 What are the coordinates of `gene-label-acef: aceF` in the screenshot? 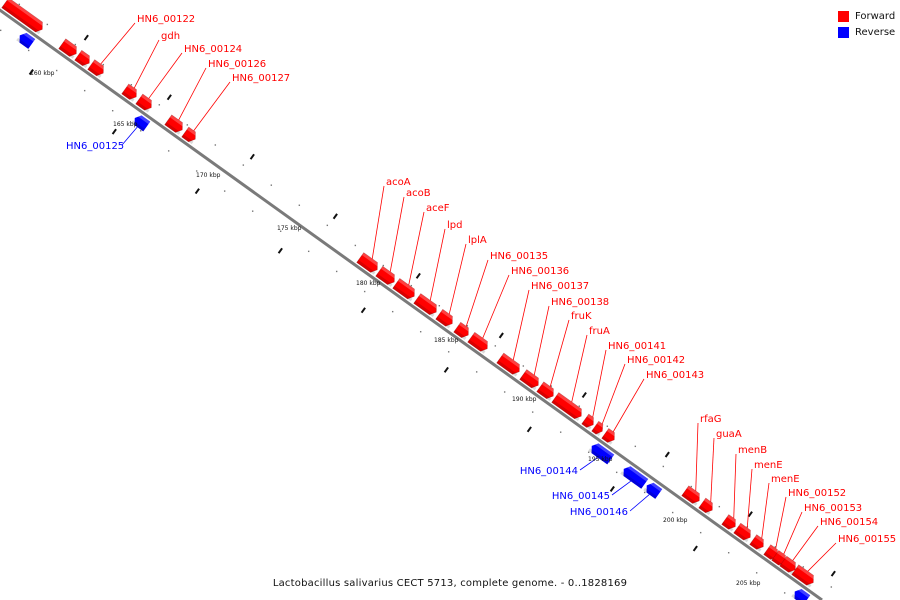 It's located at (438, 208).